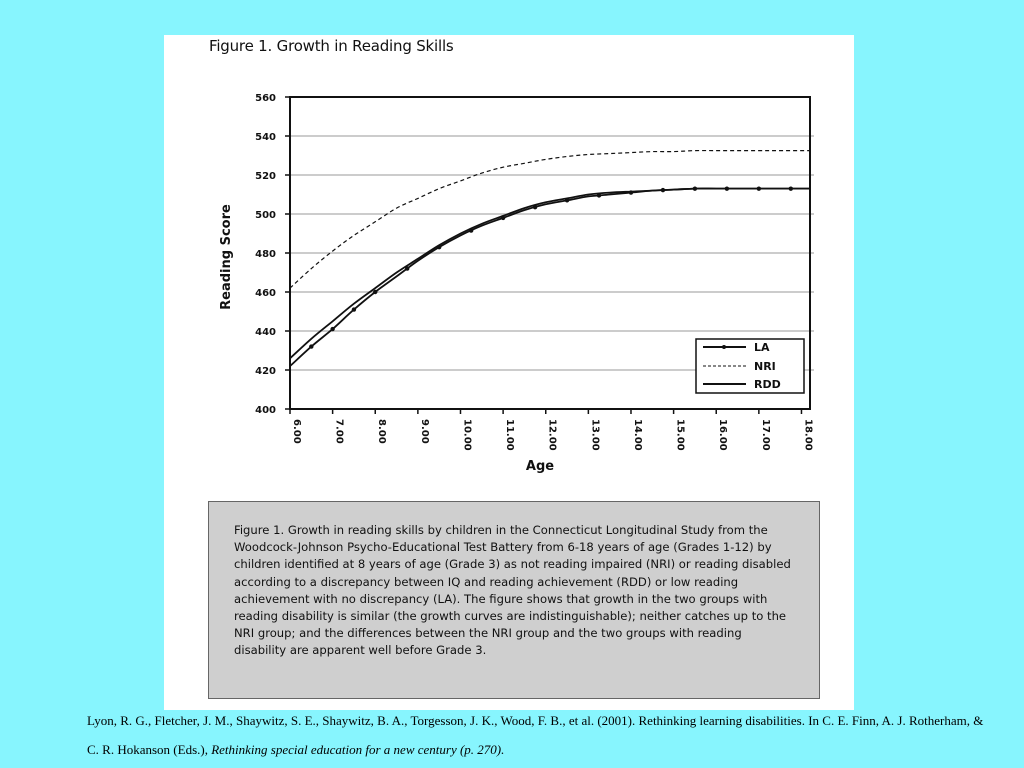 This screenshot has width=1024, height=768. Describe the element at coordinates (339, 431) in the screenshot. I see `x-tick-label-7: 7.00` at that location.